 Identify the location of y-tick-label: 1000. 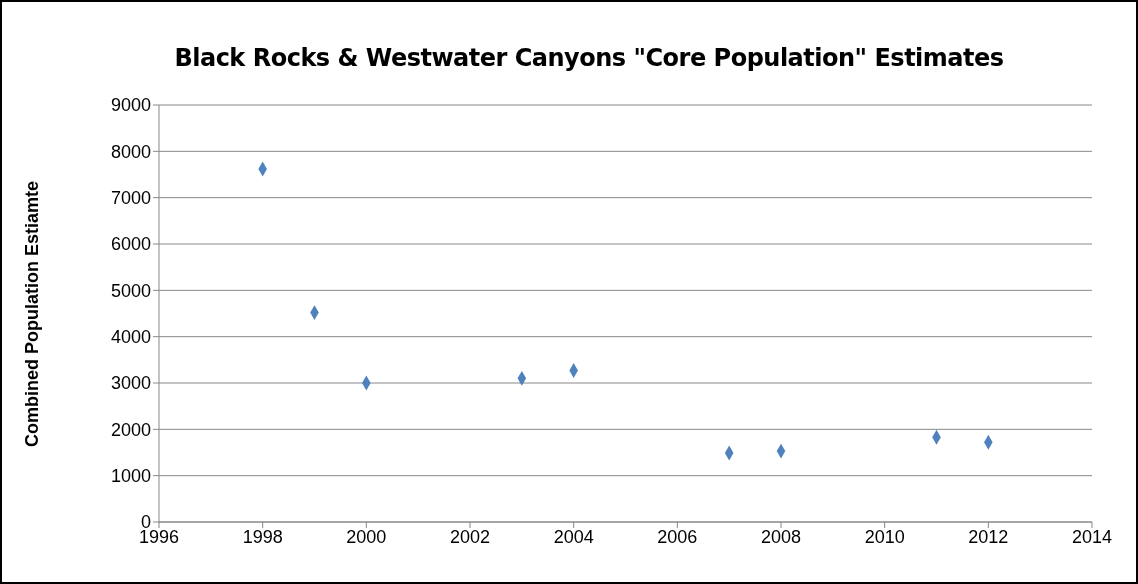
(130, 476).